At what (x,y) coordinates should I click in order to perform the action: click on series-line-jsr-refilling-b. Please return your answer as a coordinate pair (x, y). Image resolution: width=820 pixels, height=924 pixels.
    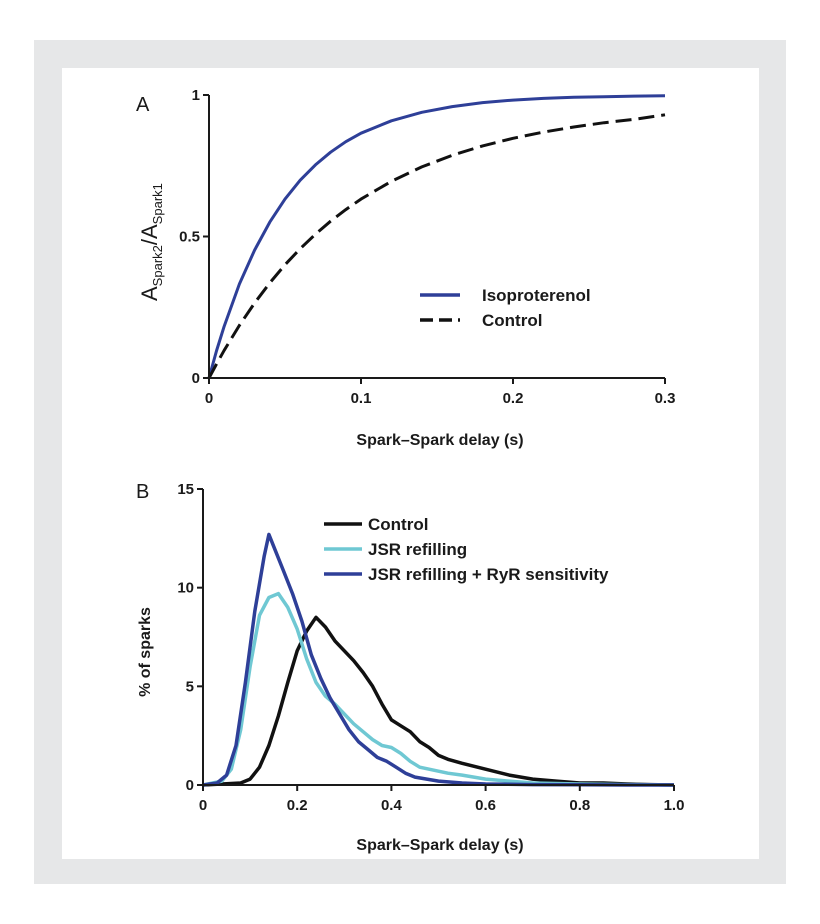
    Looking at the image, I should click on (438, 689).